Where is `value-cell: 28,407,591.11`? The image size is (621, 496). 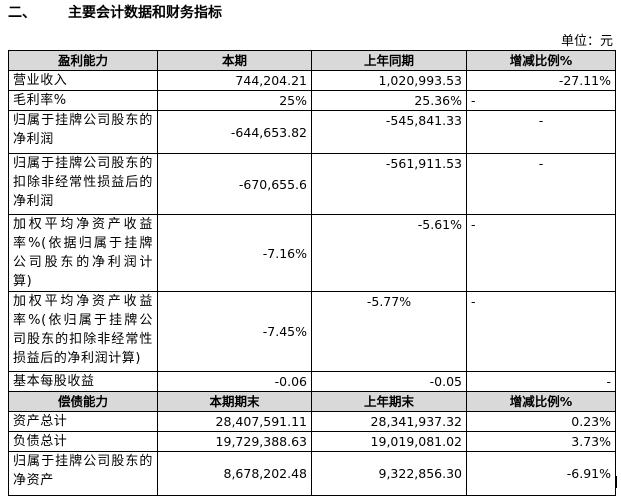
value-cell: 28,407,591.11 is located at coordinates (234, 421).